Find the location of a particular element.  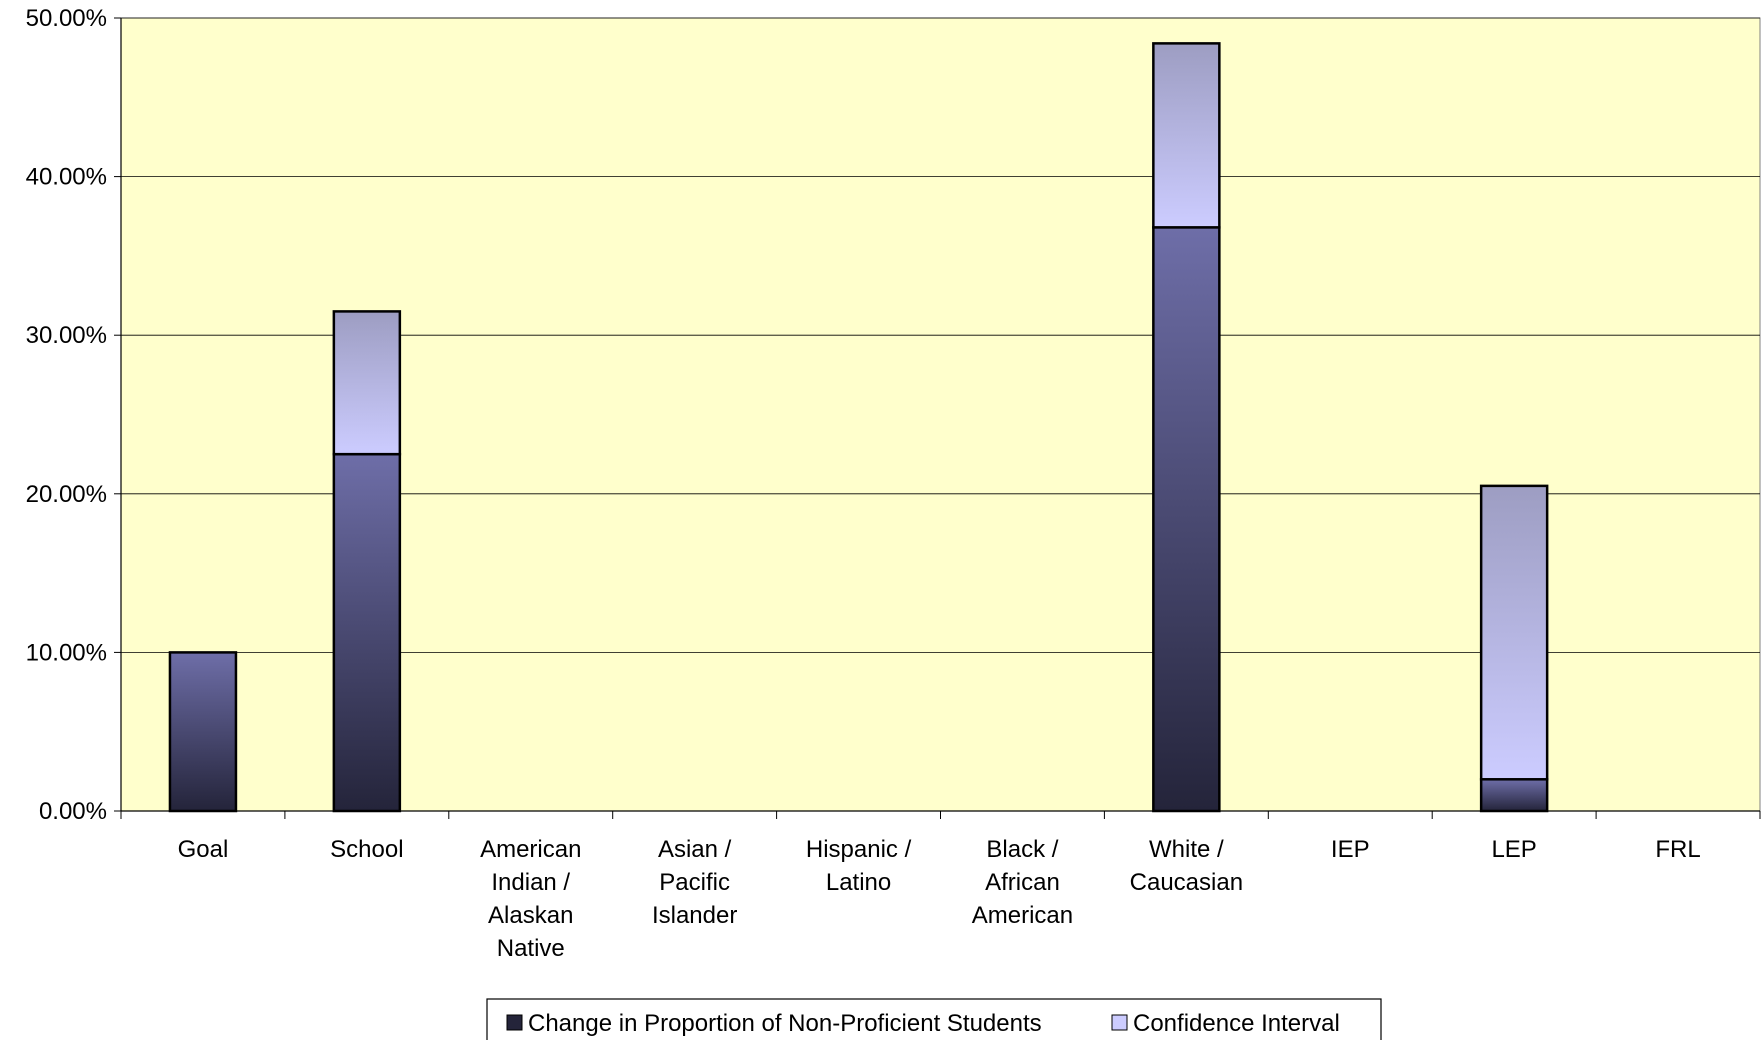

x-category-label: Hispanic / Latino is located at coordinates (859, 866).